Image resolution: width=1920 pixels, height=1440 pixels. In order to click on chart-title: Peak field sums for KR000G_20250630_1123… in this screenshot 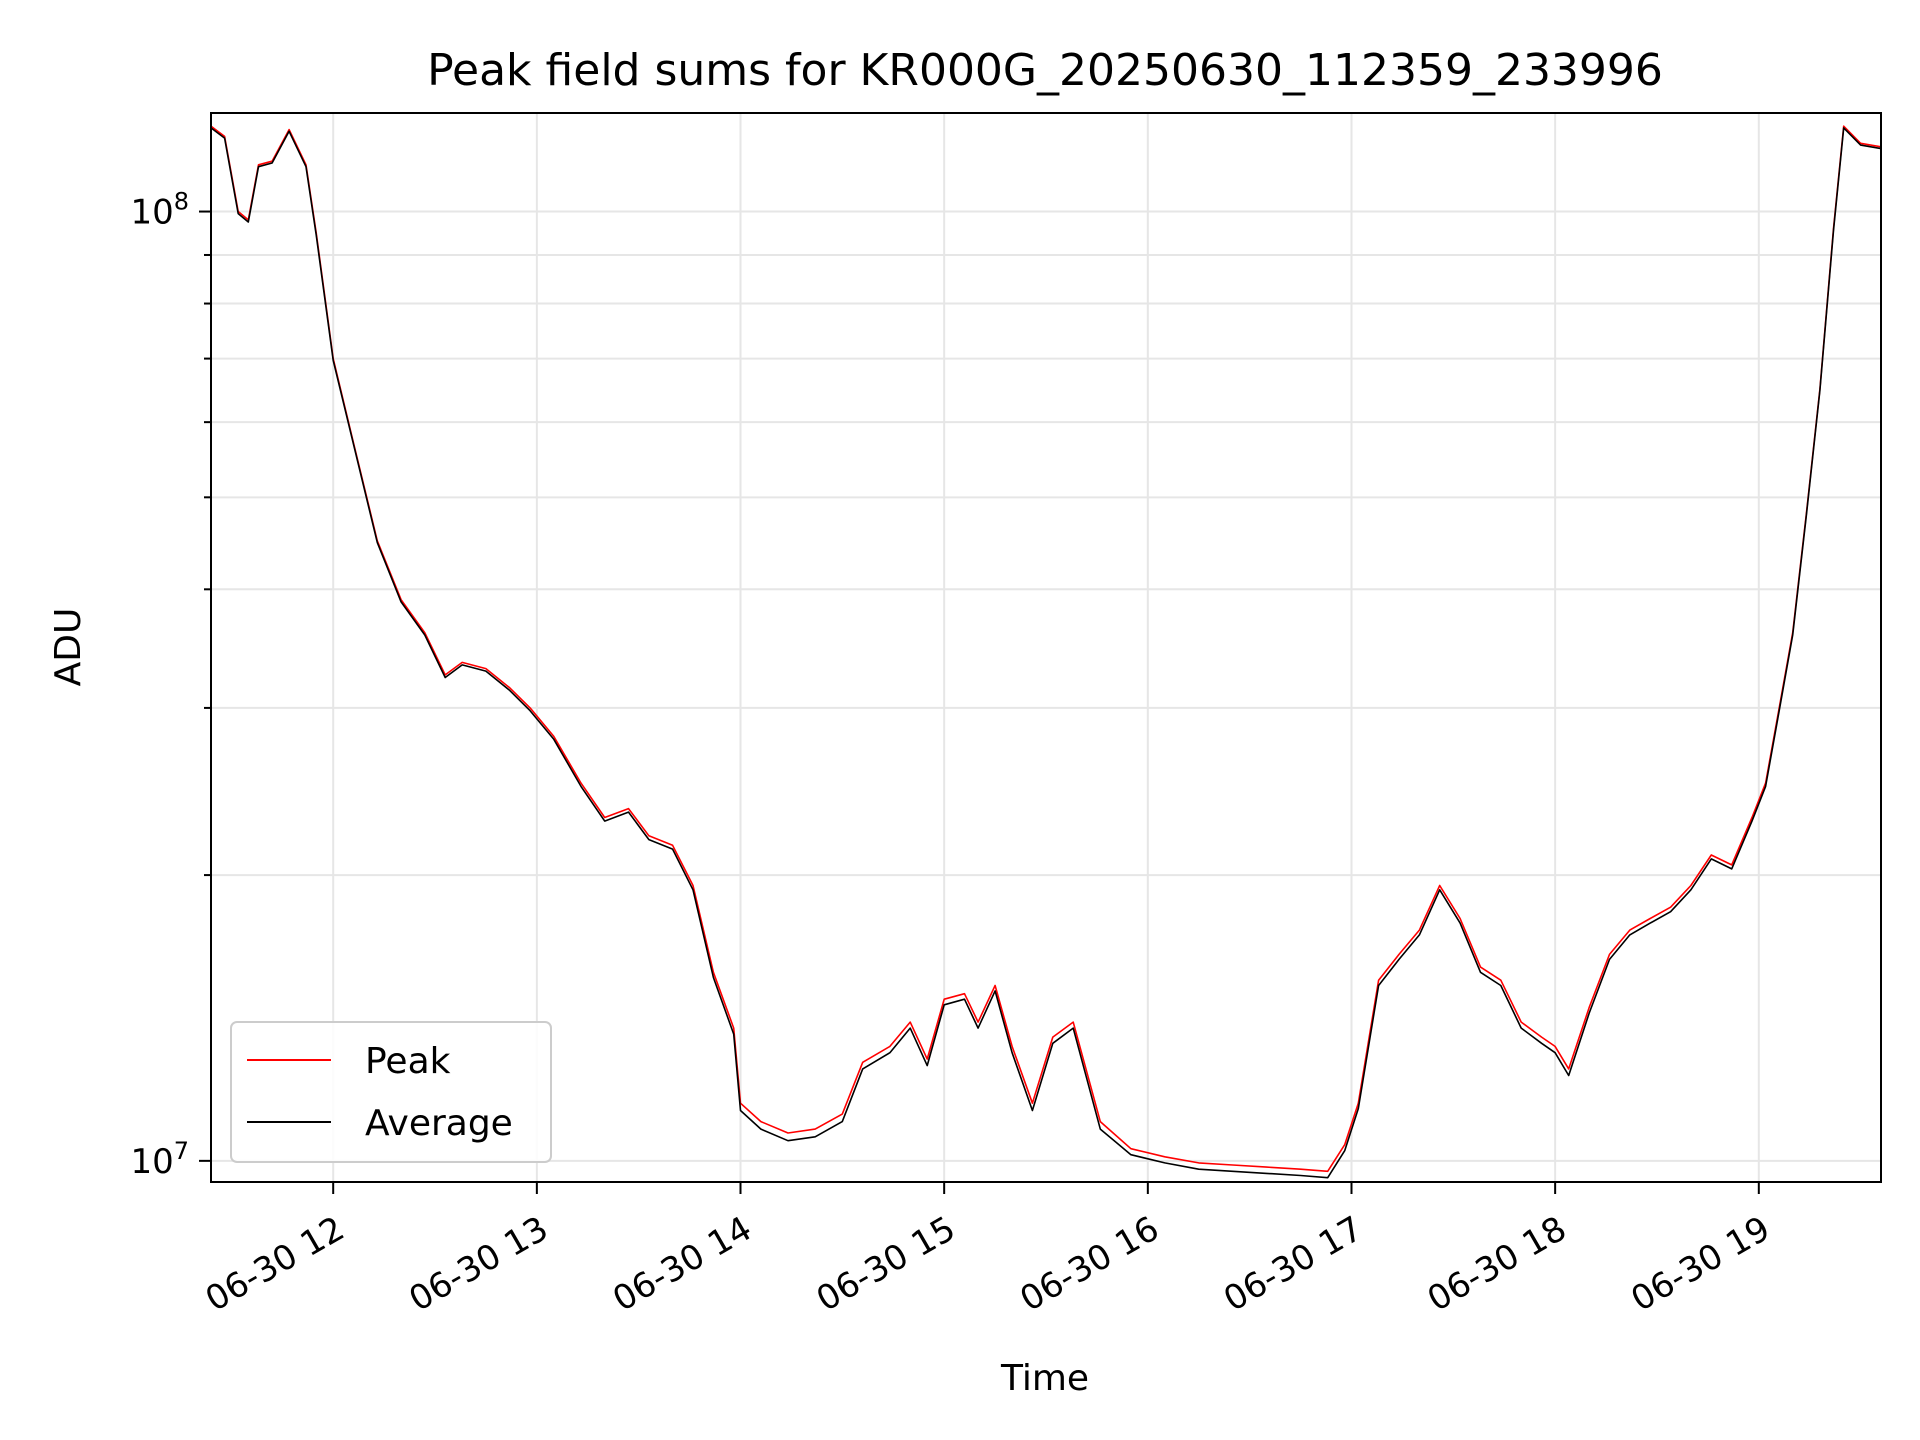, I will do `click(1045, 70)`.